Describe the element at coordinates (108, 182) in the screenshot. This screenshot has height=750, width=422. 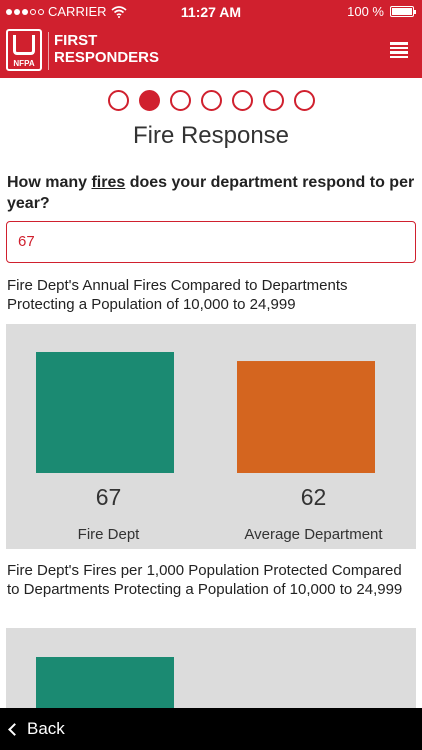
I see `fires-link: fires` at that location.